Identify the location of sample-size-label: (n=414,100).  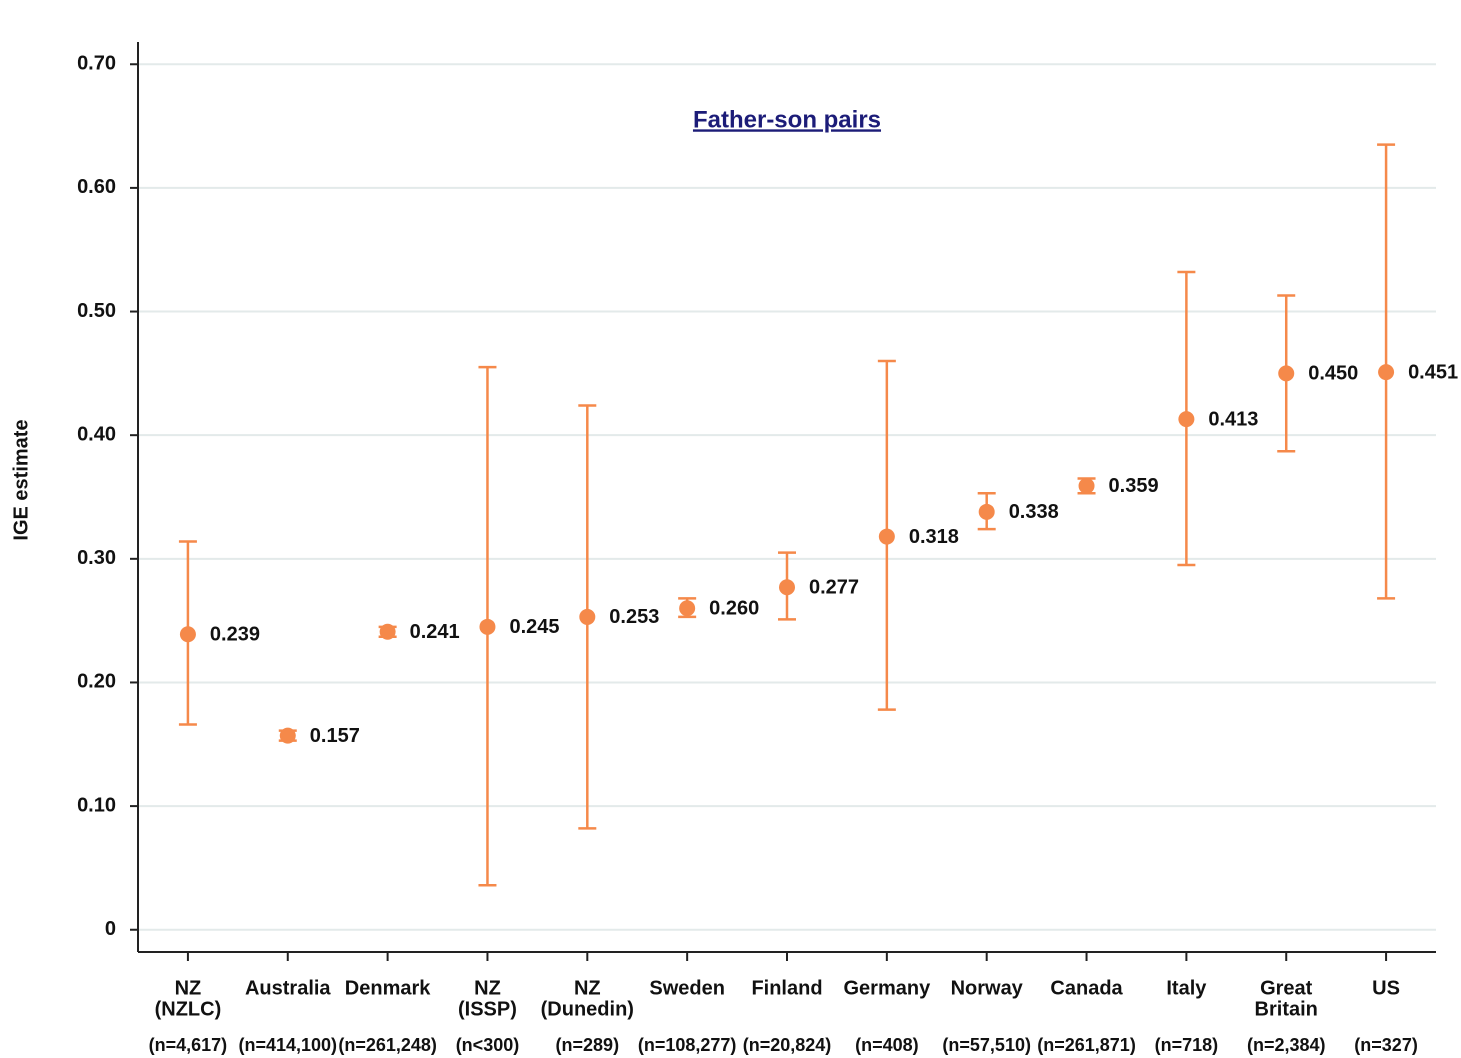
(287, 1045).